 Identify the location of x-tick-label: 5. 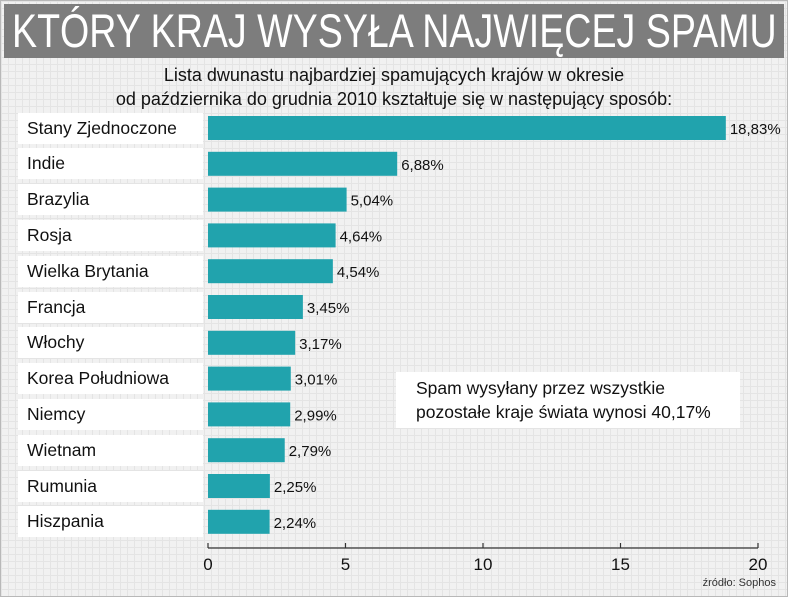
(345, 564).